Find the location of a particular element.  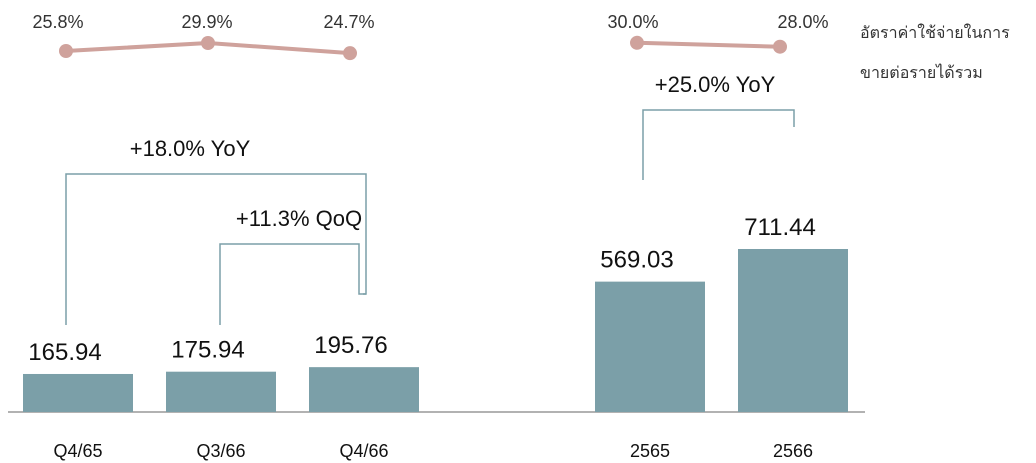

annotation-yoy-annual: +25.0% YoY is located at coordinates (715, 84).